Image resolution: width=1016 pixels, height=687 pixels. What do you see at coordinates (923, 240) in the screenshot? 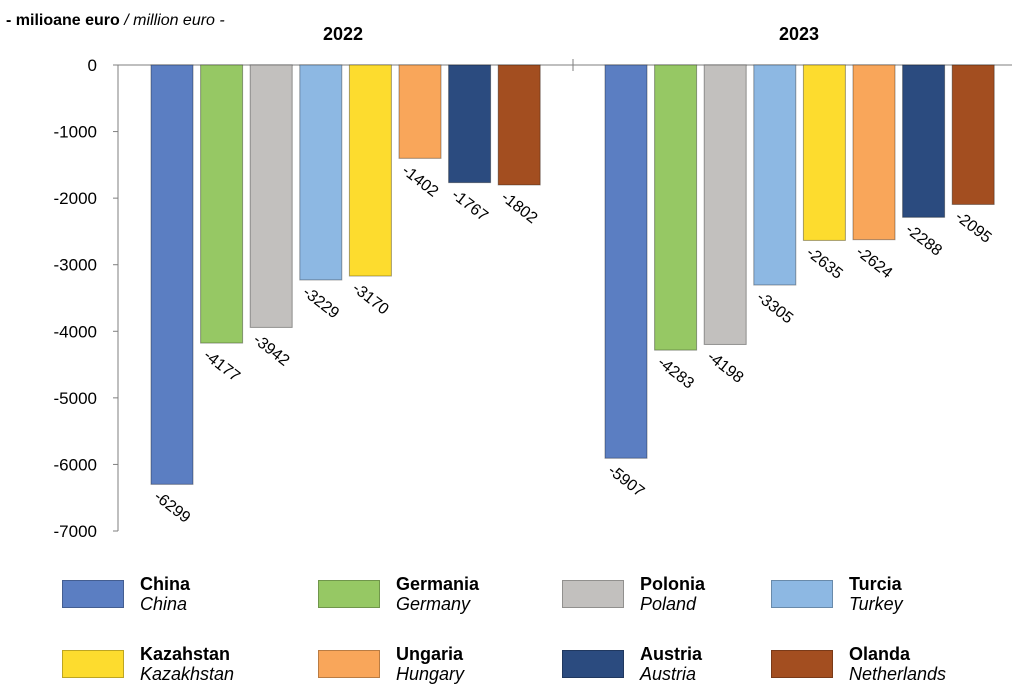
I see `data-label: -2288` at bounding box center [923, 240].